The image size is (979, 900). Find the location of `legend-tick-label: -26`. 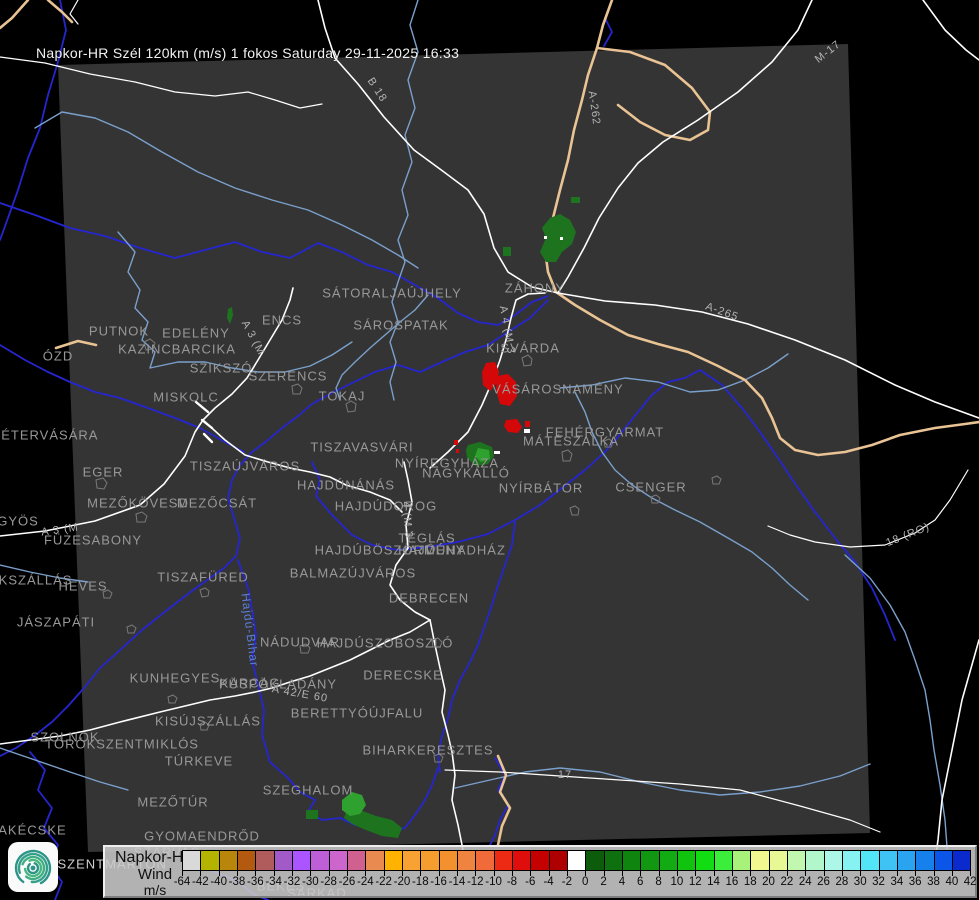

legend-tick-label: -26 is located at coordinates (347, 882).